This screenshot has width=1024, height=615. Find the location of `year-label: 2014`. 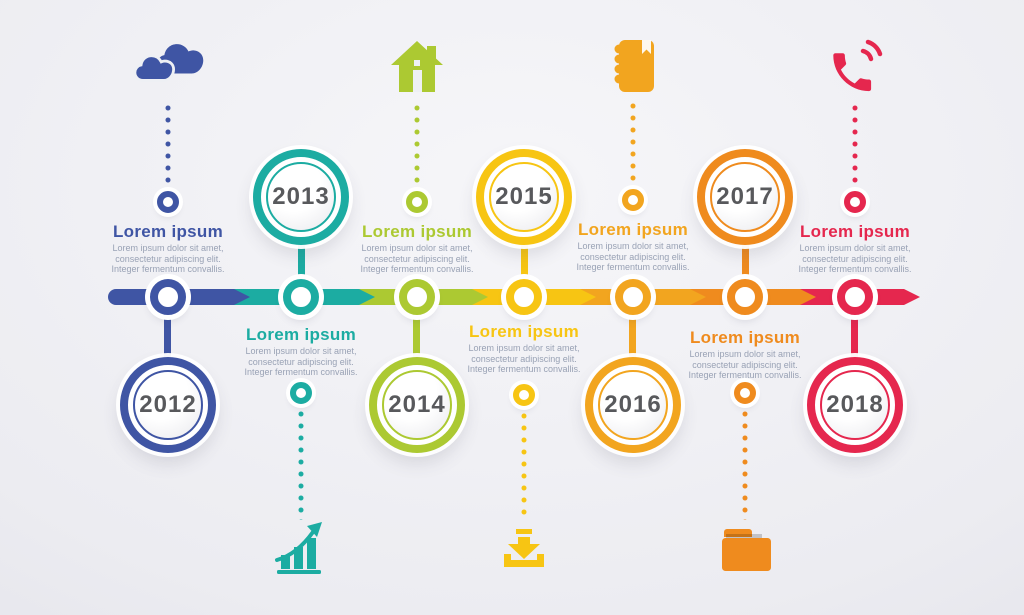

year-label: 2014 is located at coordinates (417, 404).